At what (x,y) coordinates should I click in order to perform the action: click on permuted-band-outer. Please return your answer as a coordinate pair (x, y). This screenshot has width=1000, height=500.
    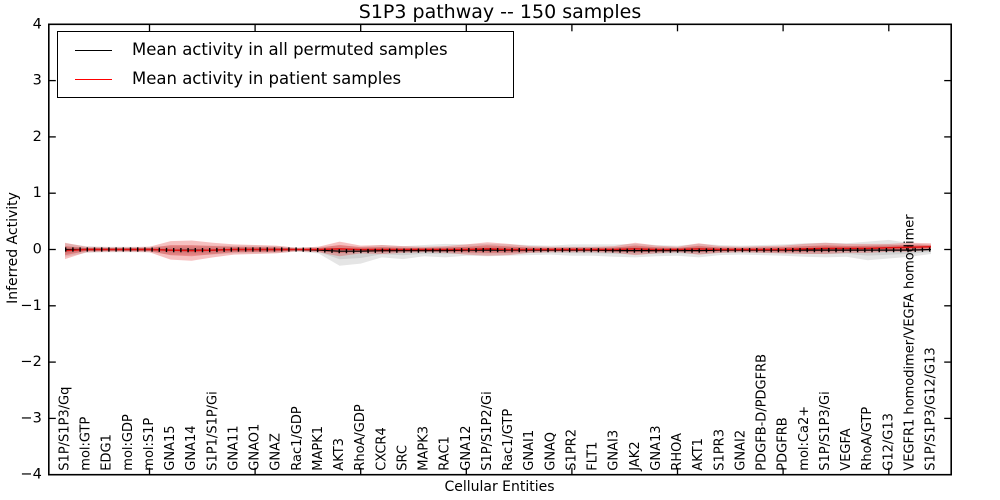
    Looking at the image, I should click on (498, 252).